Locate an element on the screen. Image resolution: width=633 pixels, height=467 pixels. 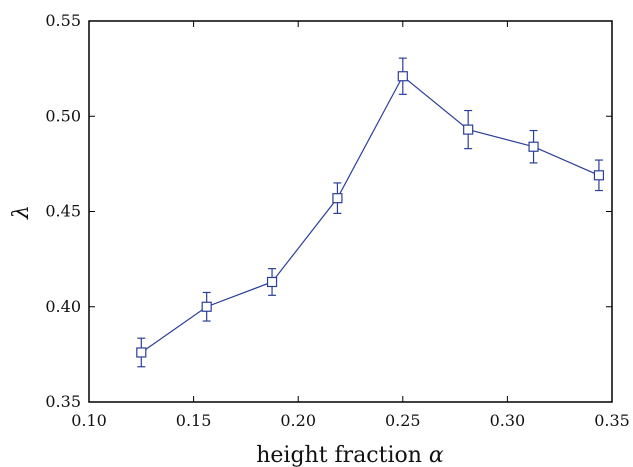
x-tick-label: 0.15 is located at coordinates (194, 420).